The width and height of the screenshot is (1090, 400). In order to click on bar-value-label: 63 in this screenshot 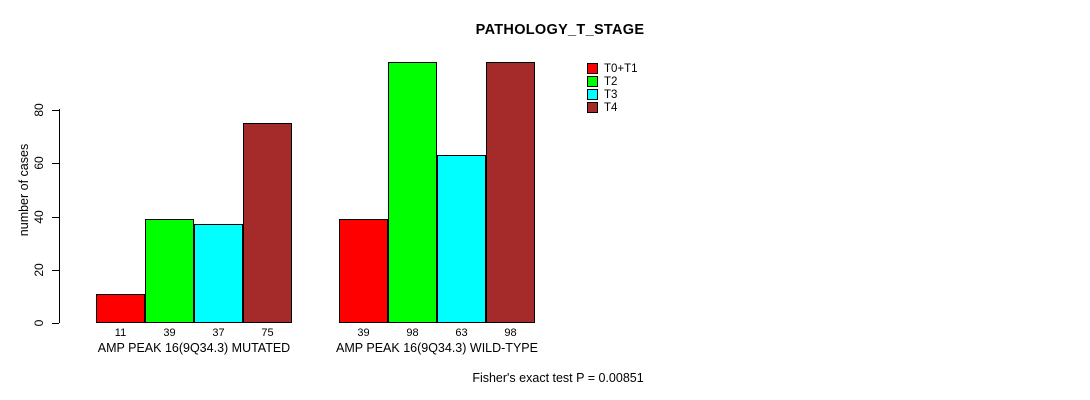, I will do `click(461, 333)`.